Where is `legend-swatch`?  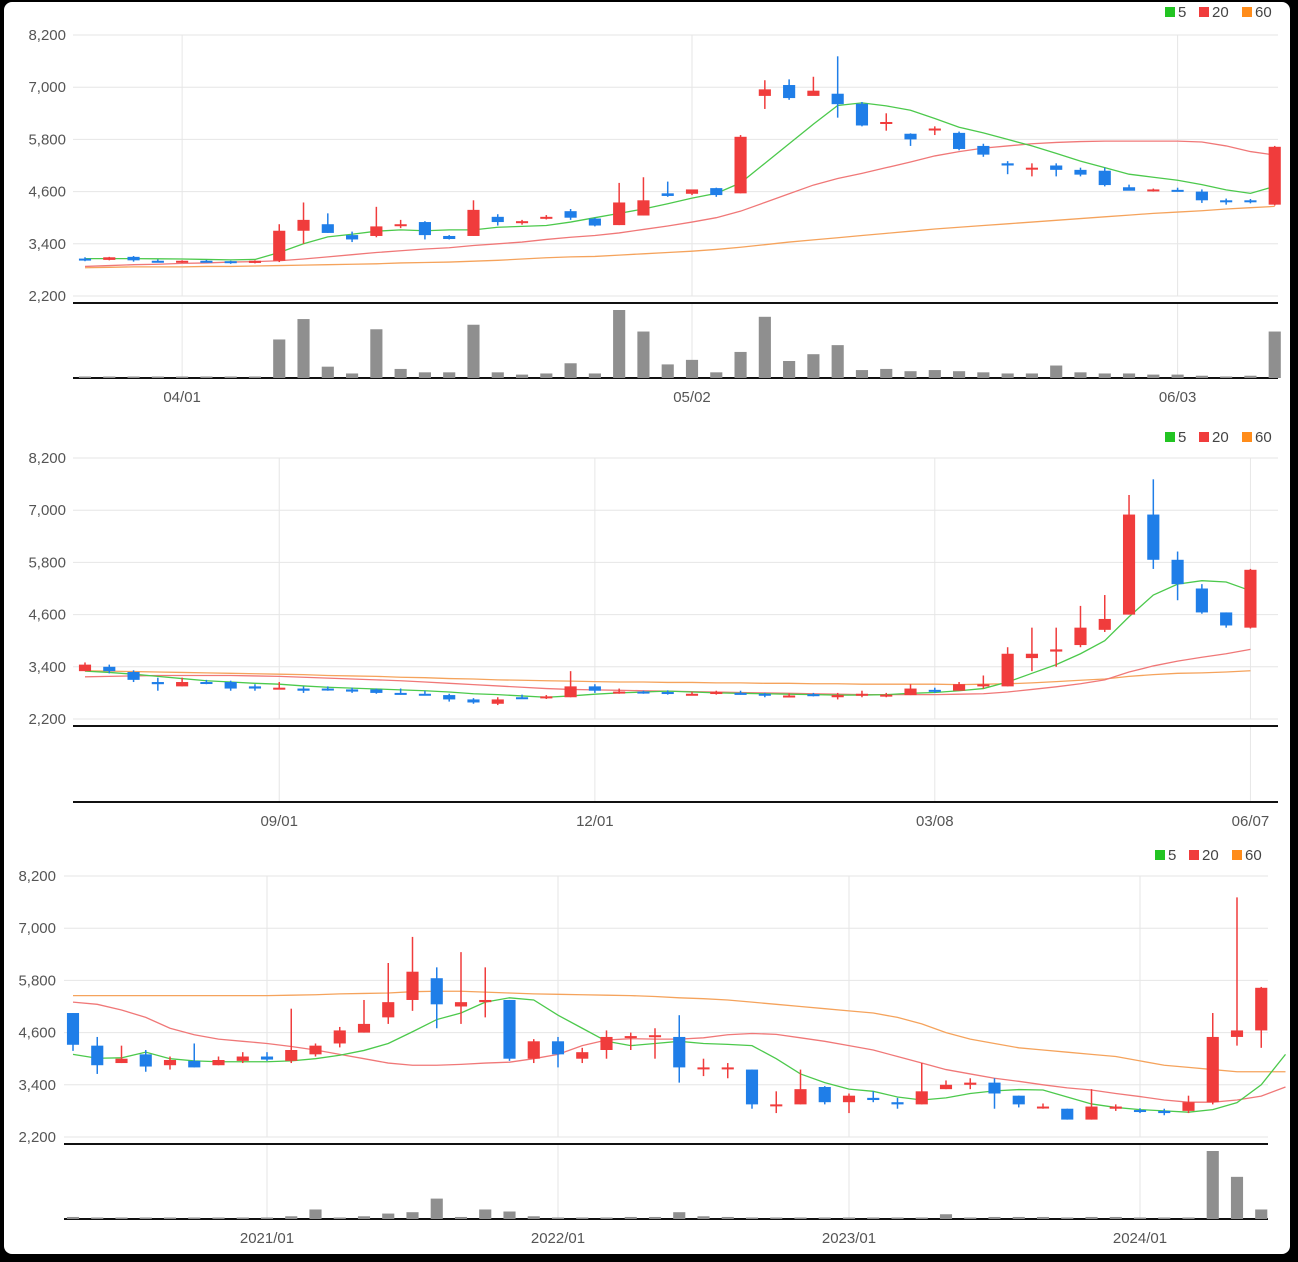 legend-swatch is located at coordinates (1237, 855).